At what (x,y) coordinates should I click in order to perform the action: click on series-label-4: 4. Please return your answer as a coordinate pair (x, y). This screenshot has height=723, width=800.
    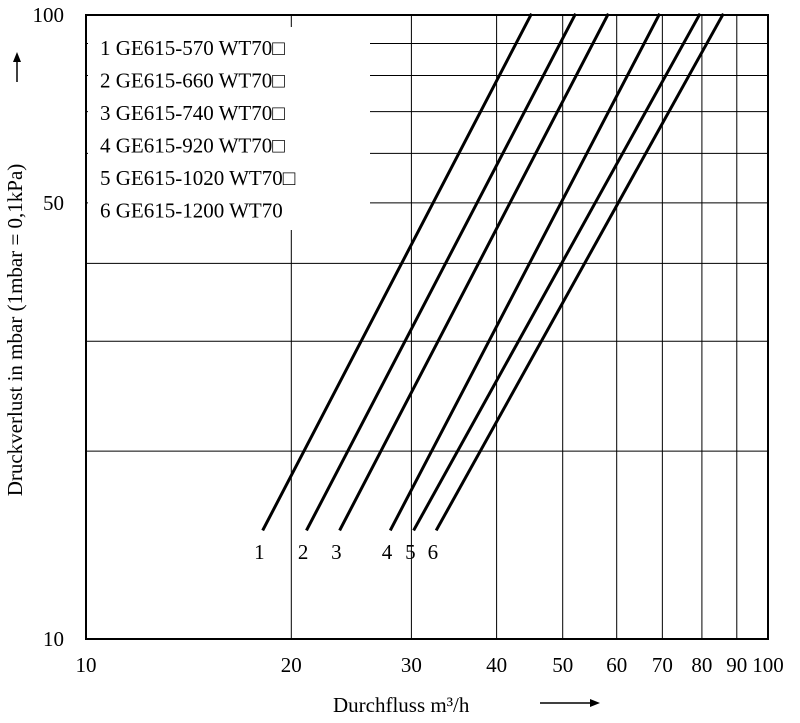
    Looking at the image, I should click on (387, 552).